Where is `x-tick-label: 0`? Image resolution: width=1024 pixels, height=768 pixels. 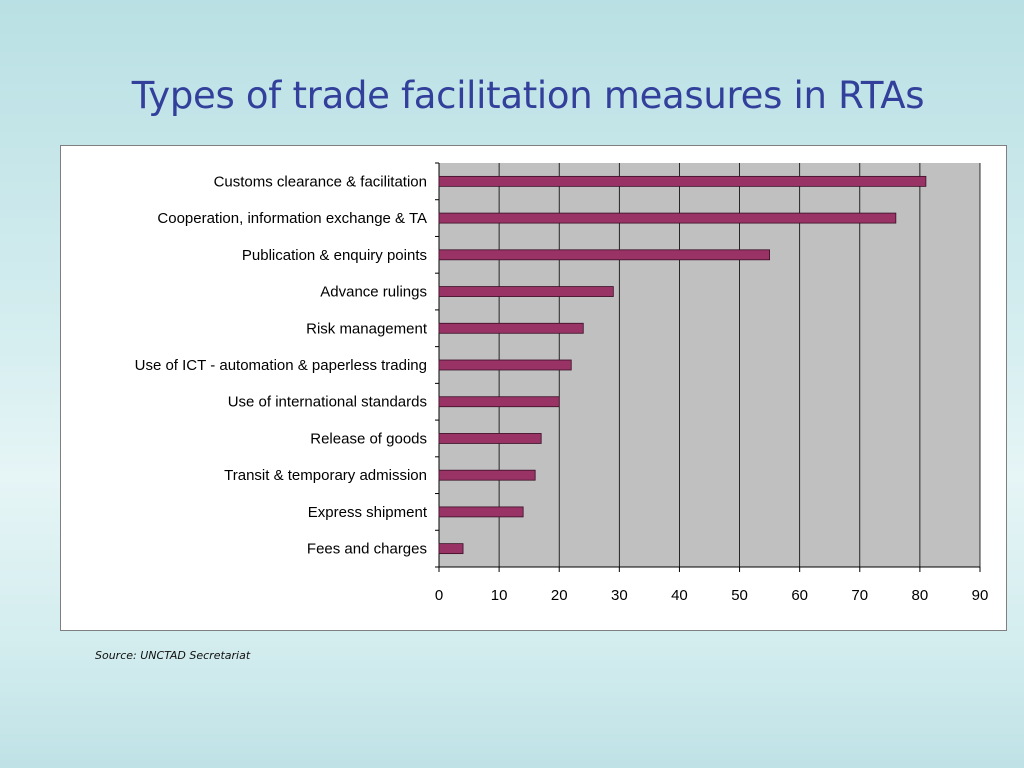 x-tick-label: 0 is located at coordinates (439, 595).